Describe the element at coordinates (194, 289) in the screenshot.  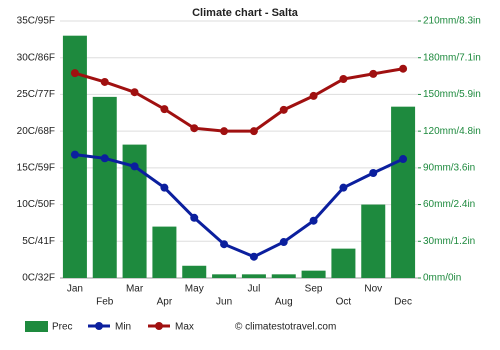
I see `x-tick-label: May` at that location.